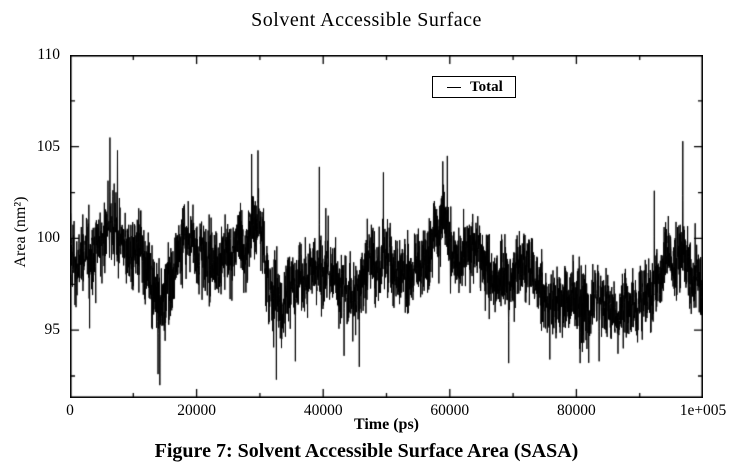  I want to click on legend-box: Total, so click(474, 87).